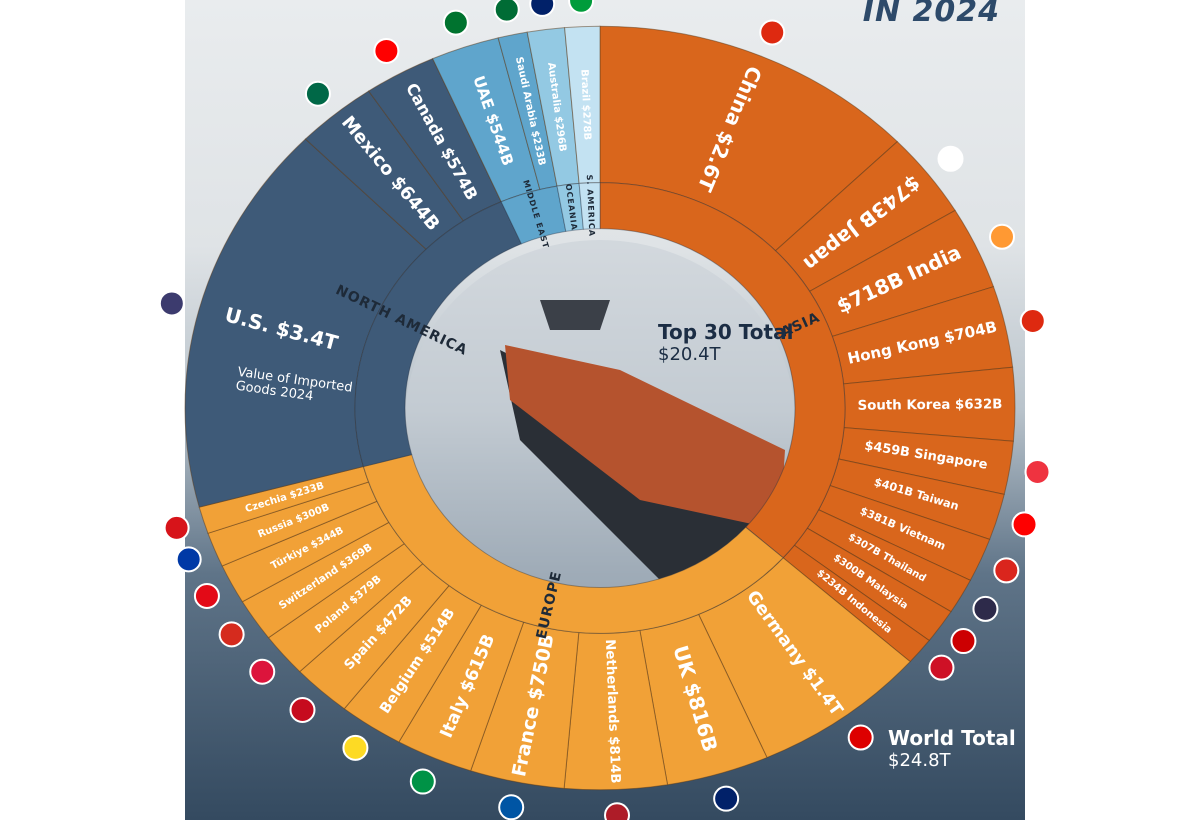 The height and width of the screenshot is (820, 1200). I want to click on top30-value: $20.4T, so click(689, 354).